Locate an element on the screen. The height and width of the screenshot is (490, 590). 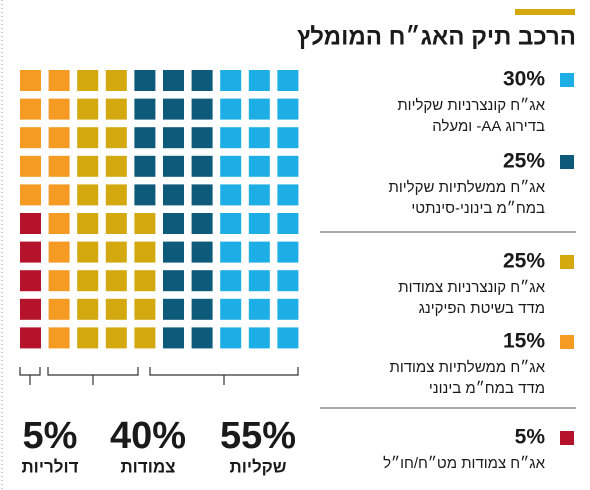
group-value: 5% is located at coordinates (50, 436).